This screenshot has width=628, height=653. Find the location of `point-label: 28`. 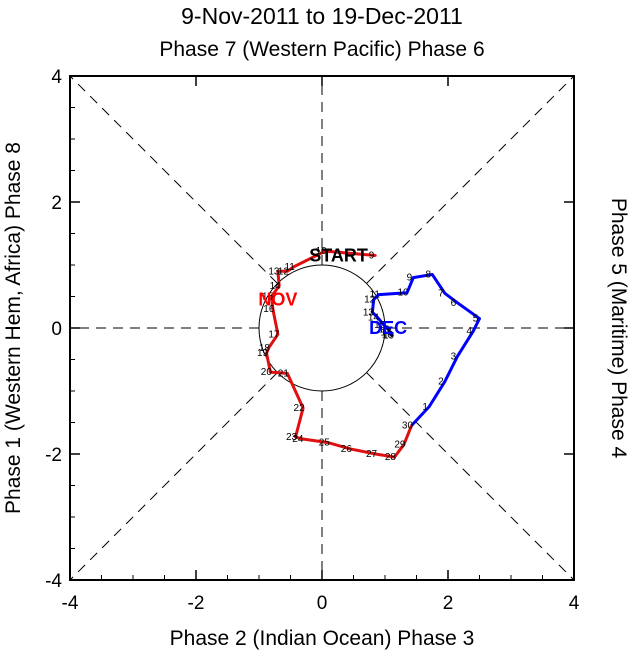

point-label: 28 is located at coordinates (391, 457).